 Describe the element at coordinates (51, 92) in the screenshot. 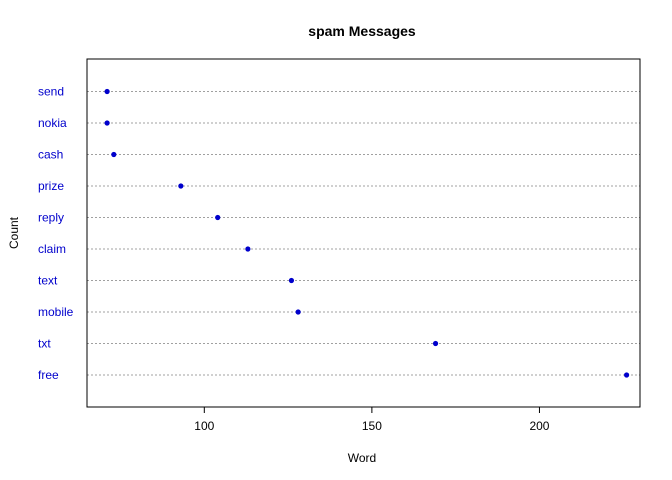

I see `category-label: send` at that location.